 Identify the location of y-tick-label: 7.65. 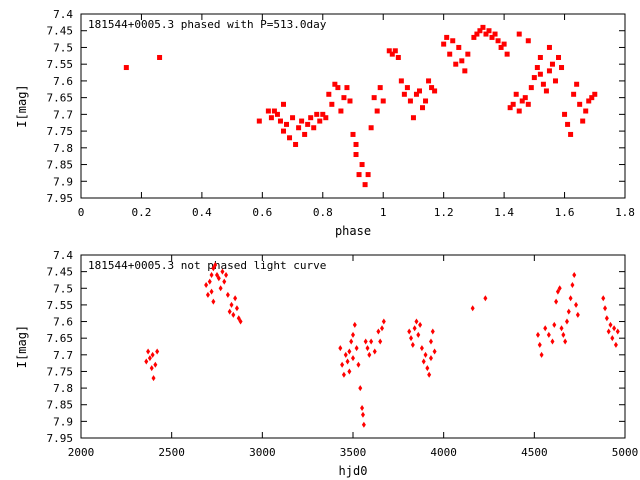
(60, 98).